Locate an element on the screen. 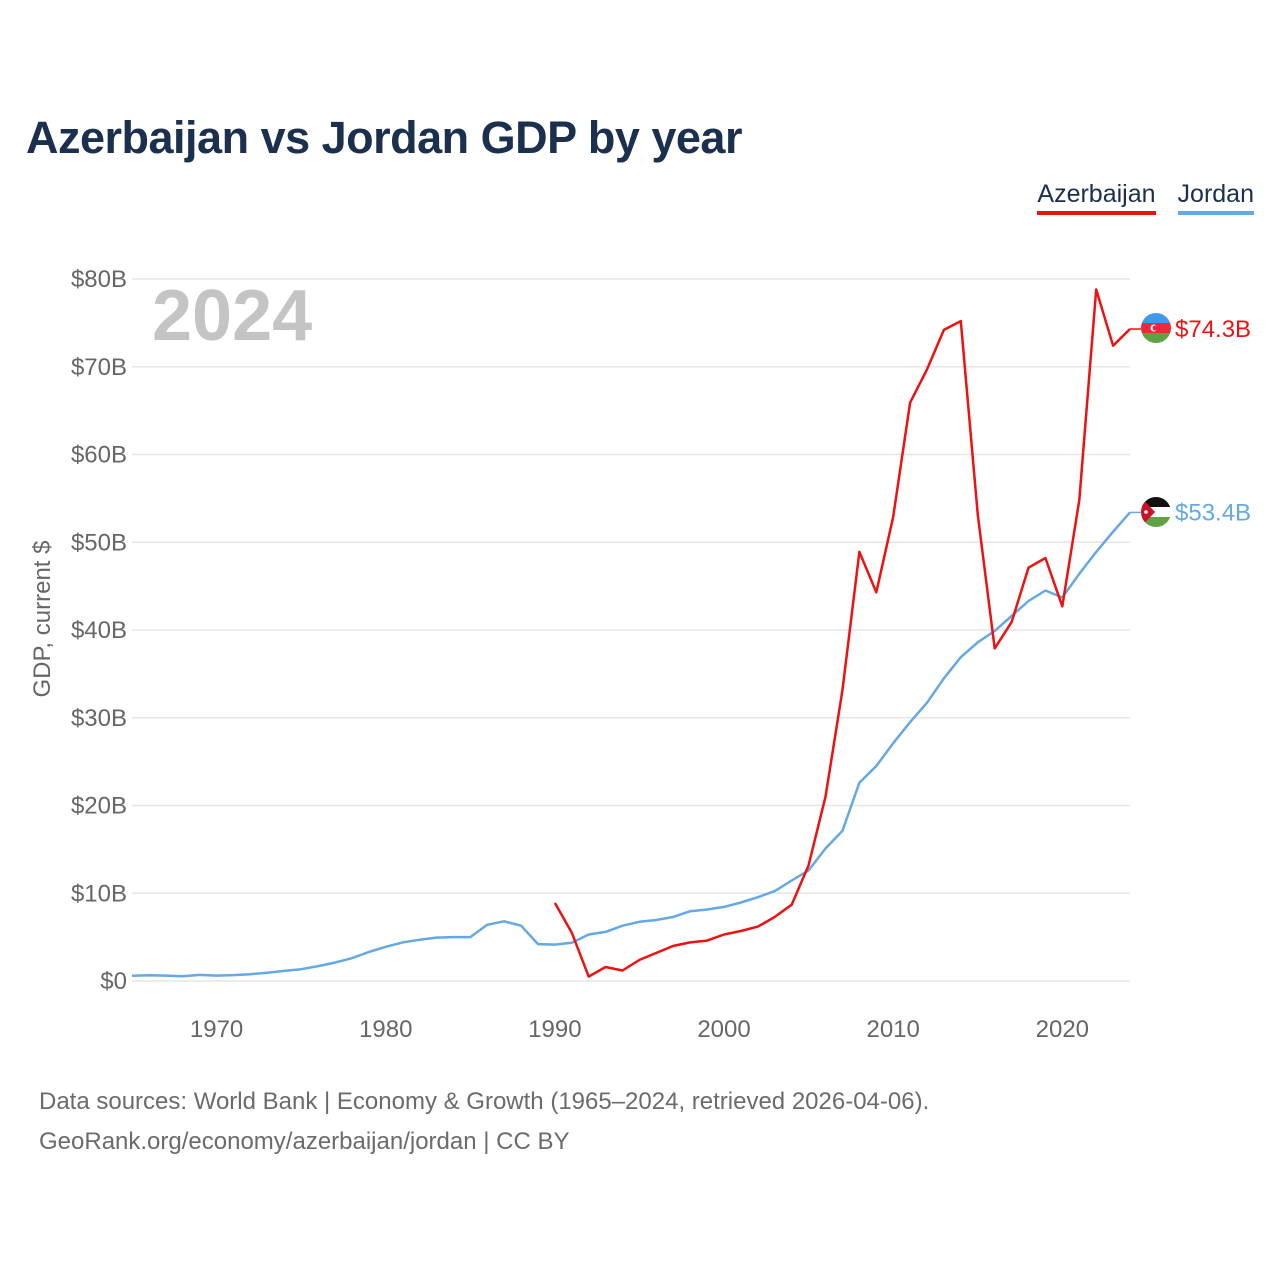 This screenshot has height=1280, width=1280. y-tick-label: $60B is located at coordinates (99, 455).